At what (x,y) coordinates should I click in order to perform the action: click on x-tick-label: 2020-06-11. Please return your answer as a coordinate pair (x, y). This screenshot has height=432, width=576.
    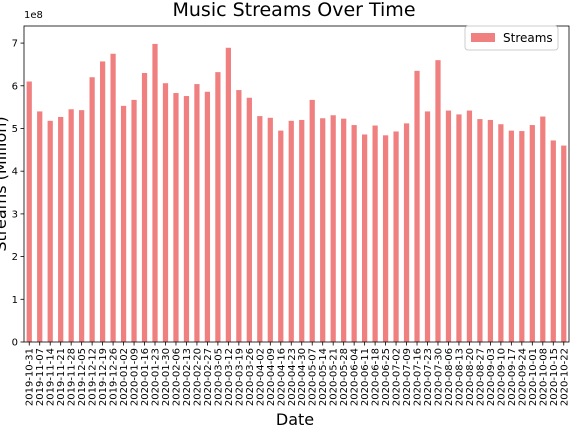
    Looking at the image, I should click on (365, 377).